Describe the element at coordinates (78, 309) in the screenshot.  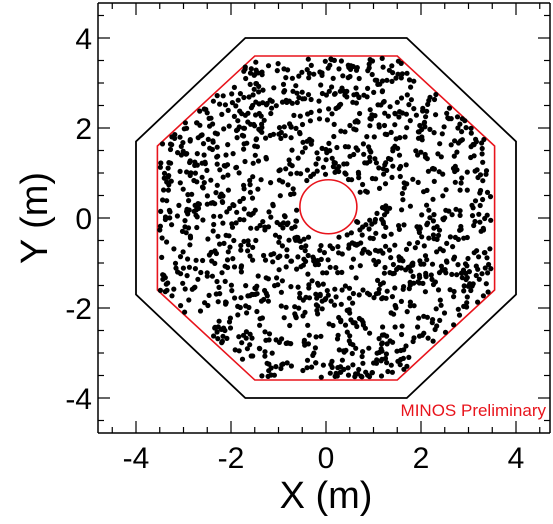
I see `y-tick-label: -2` at that location.